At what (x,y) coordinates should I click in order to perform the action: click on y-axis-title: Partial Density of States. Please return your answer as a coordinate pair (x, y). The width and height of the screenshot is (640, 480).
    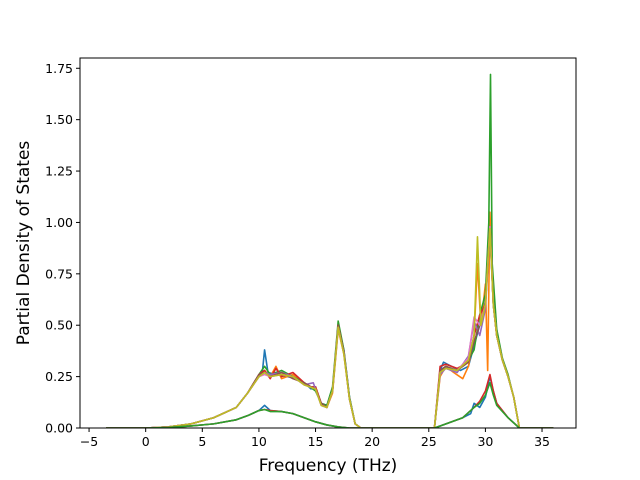
    Looking at the image, I should click on (24, 243).